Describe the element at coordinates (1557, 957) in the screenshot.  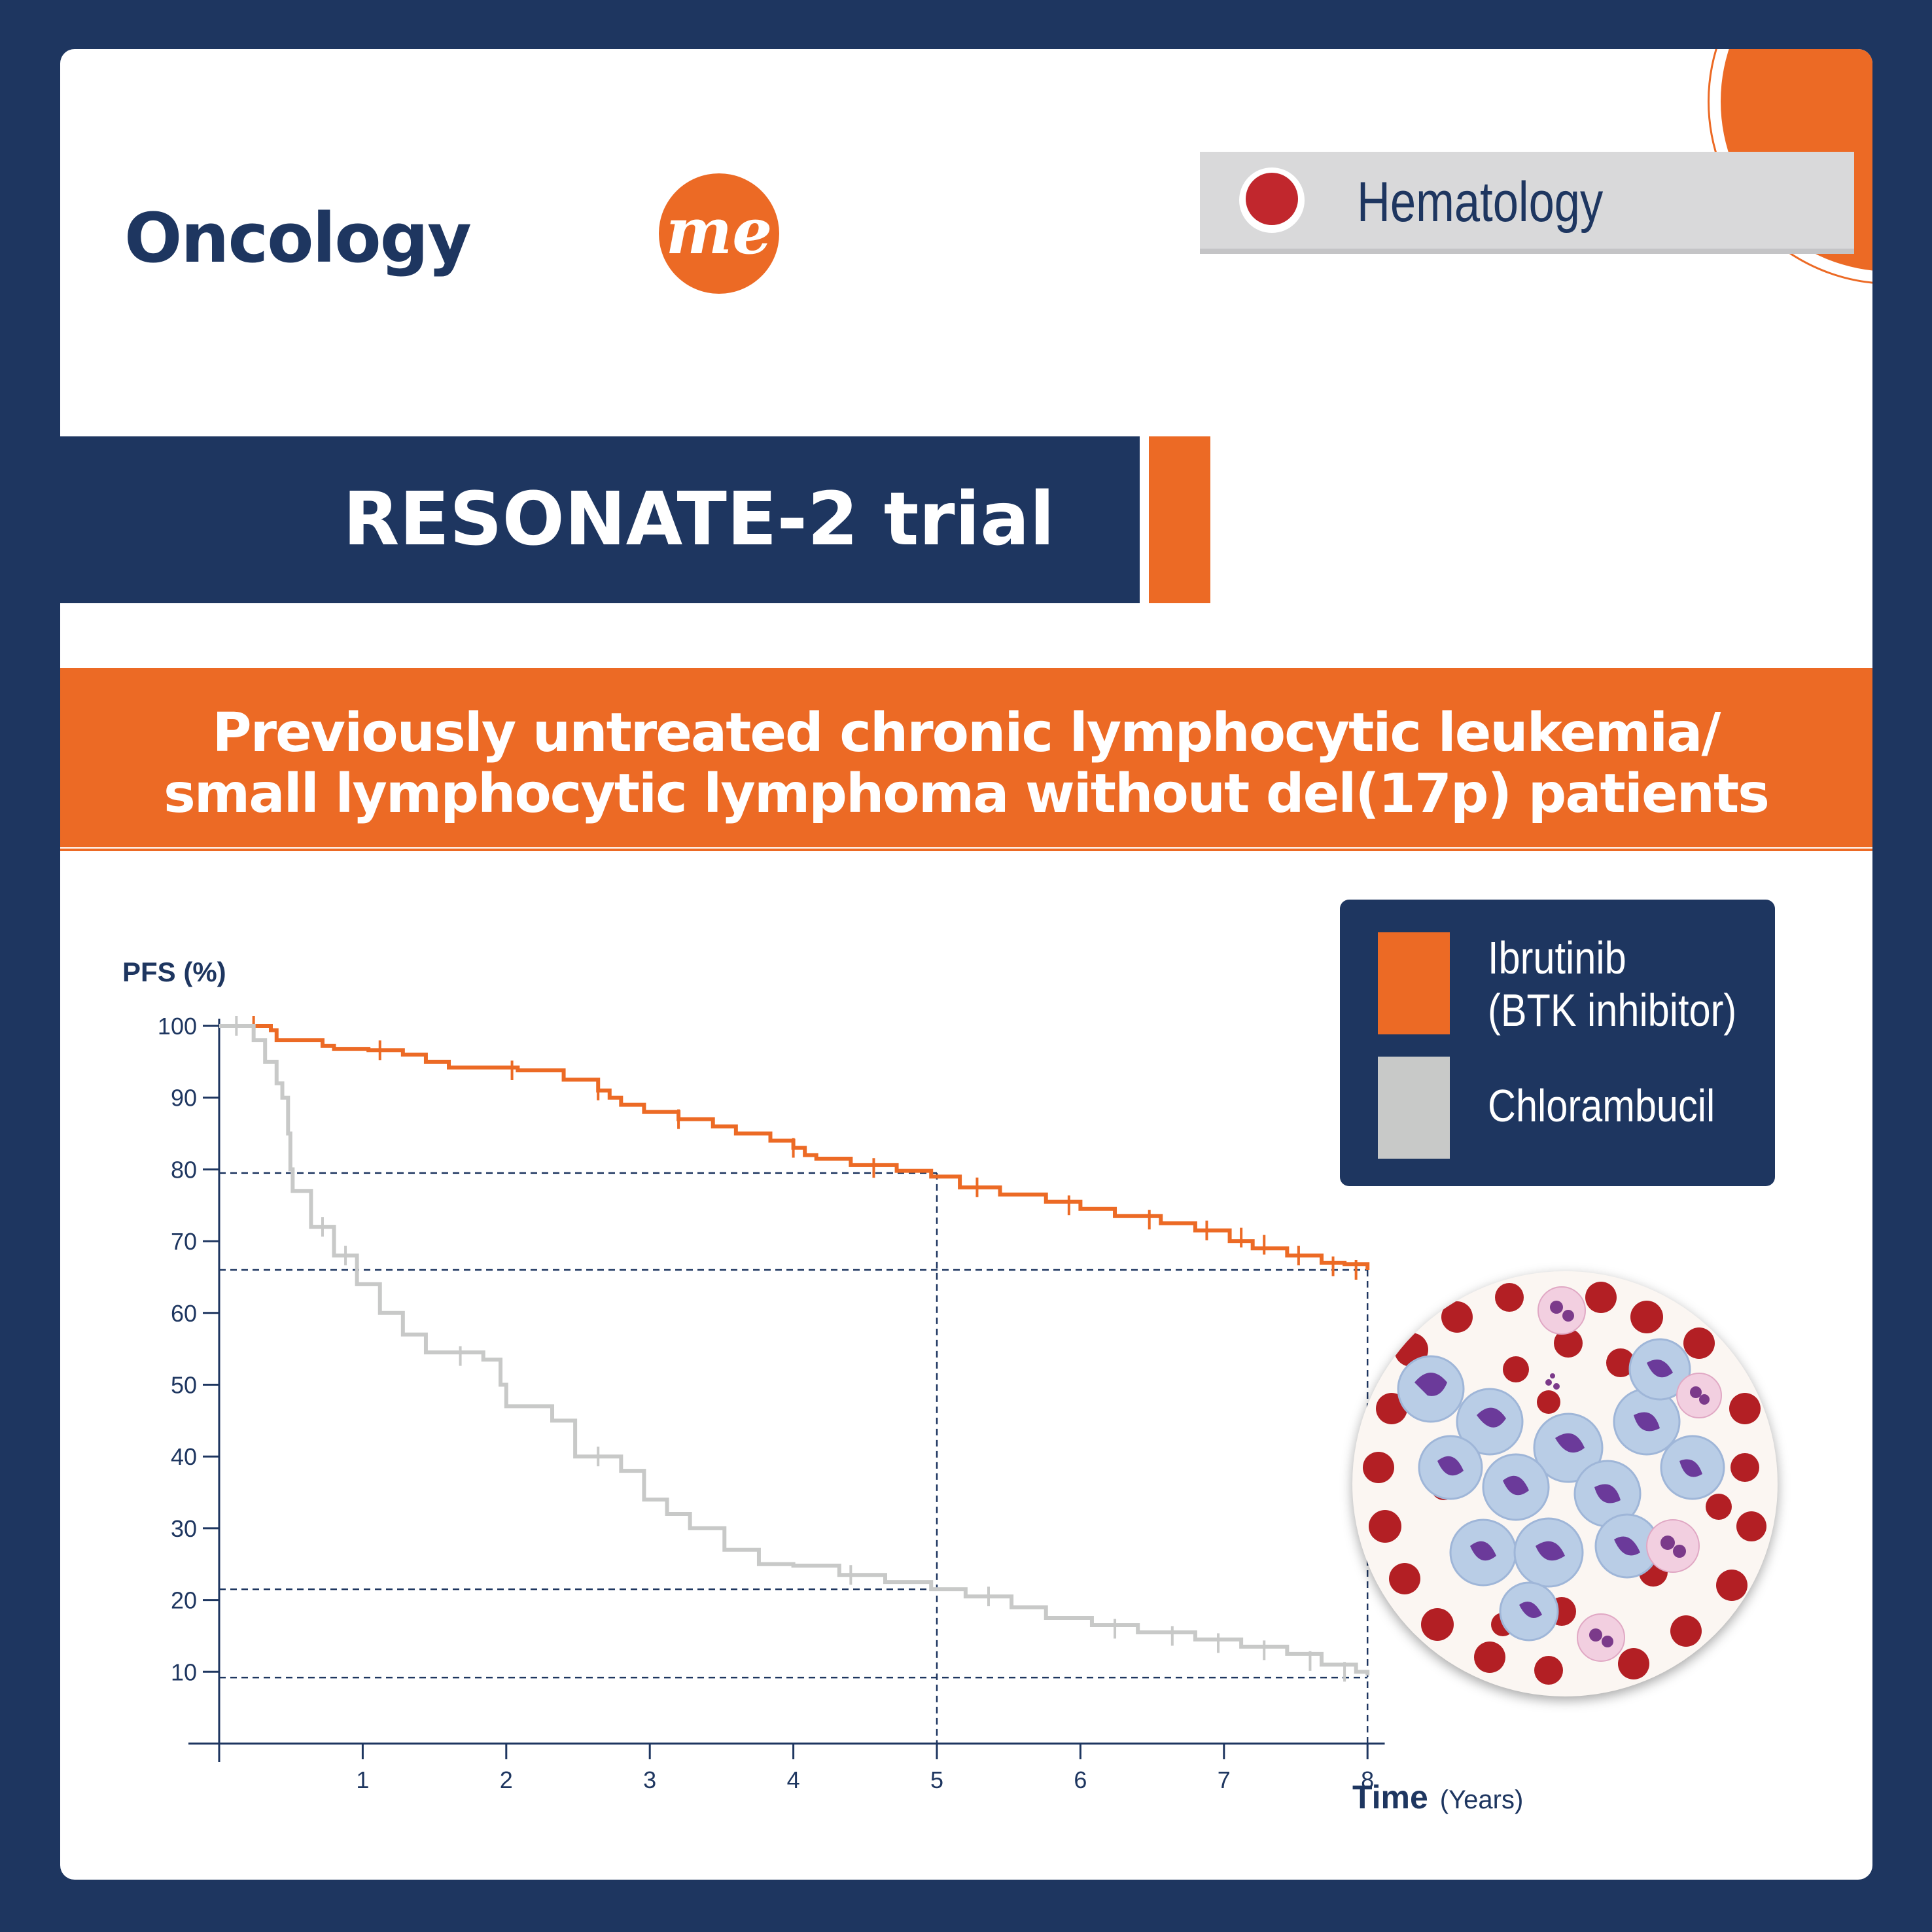
I see `legend-label-ibrutinib: Ibrutinib` at that location.